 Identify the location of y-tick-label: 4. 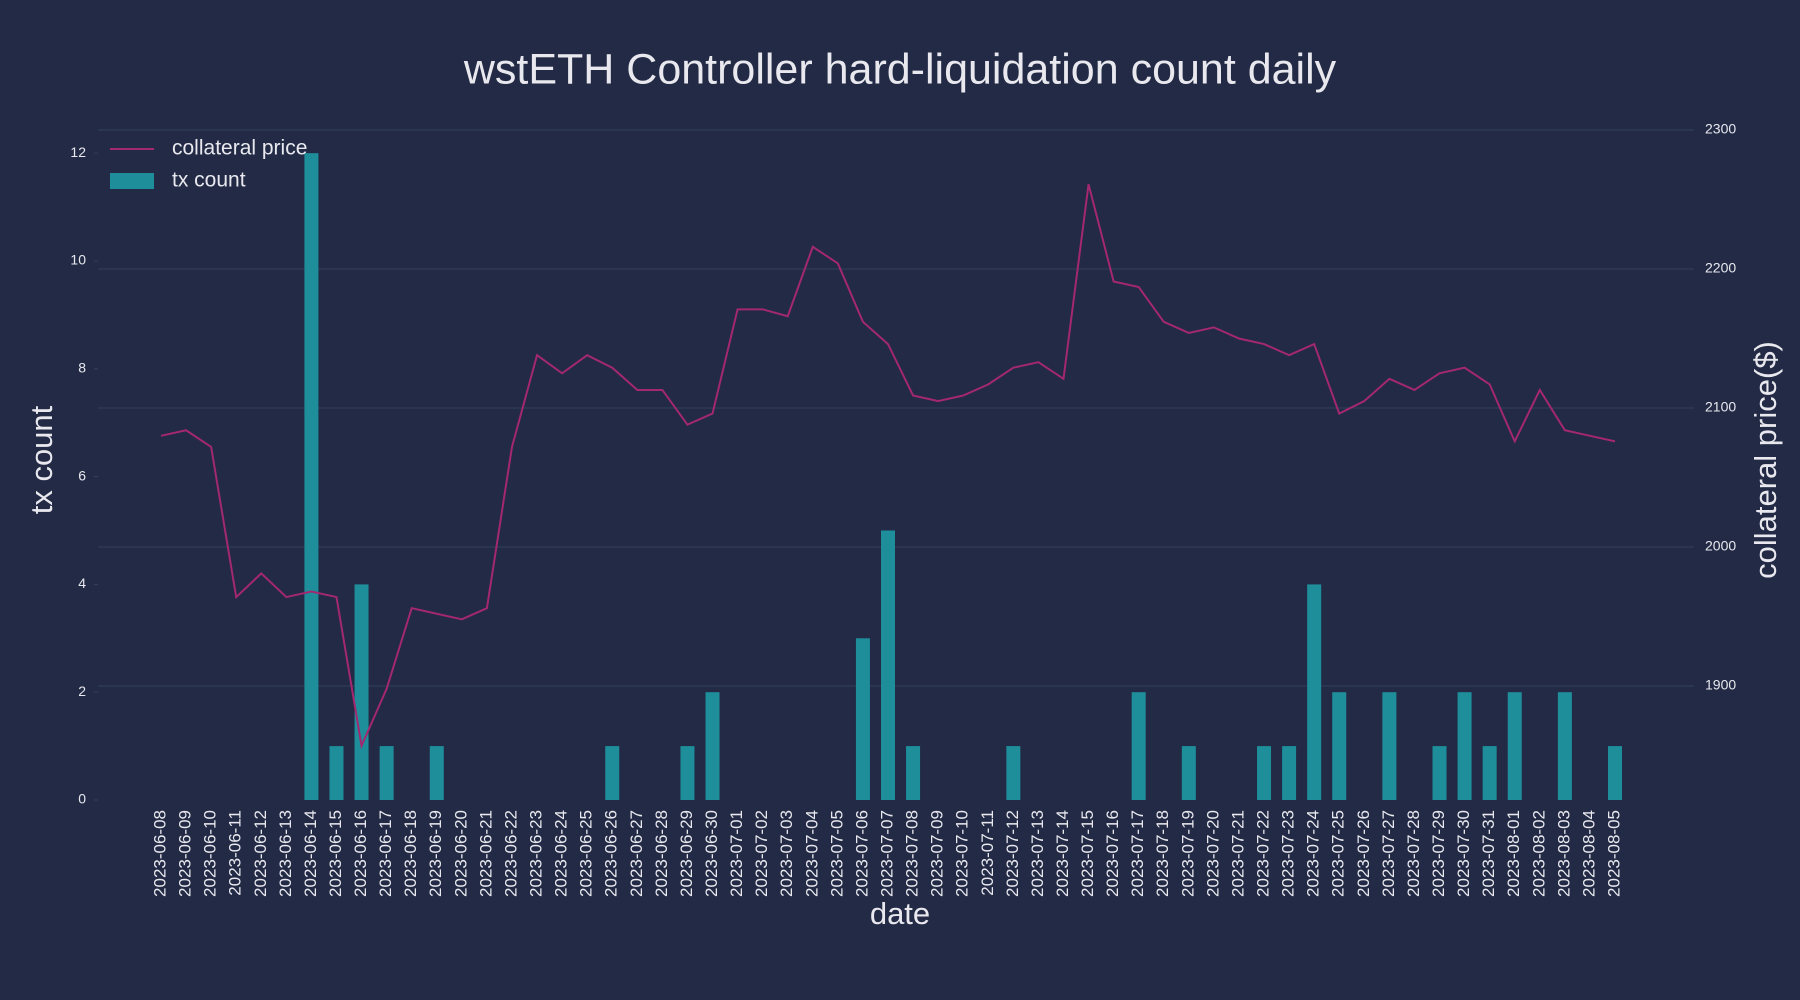
(82, 583).